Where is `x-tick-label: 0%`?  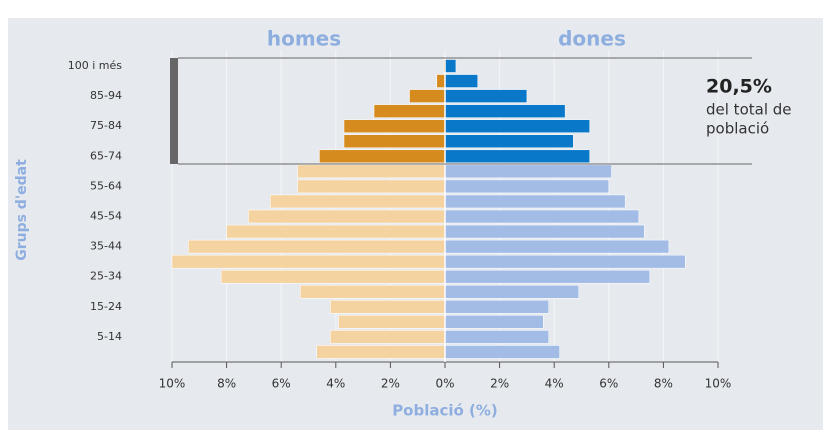
x-tick-label: 0% is located at coordinates (444, 384).